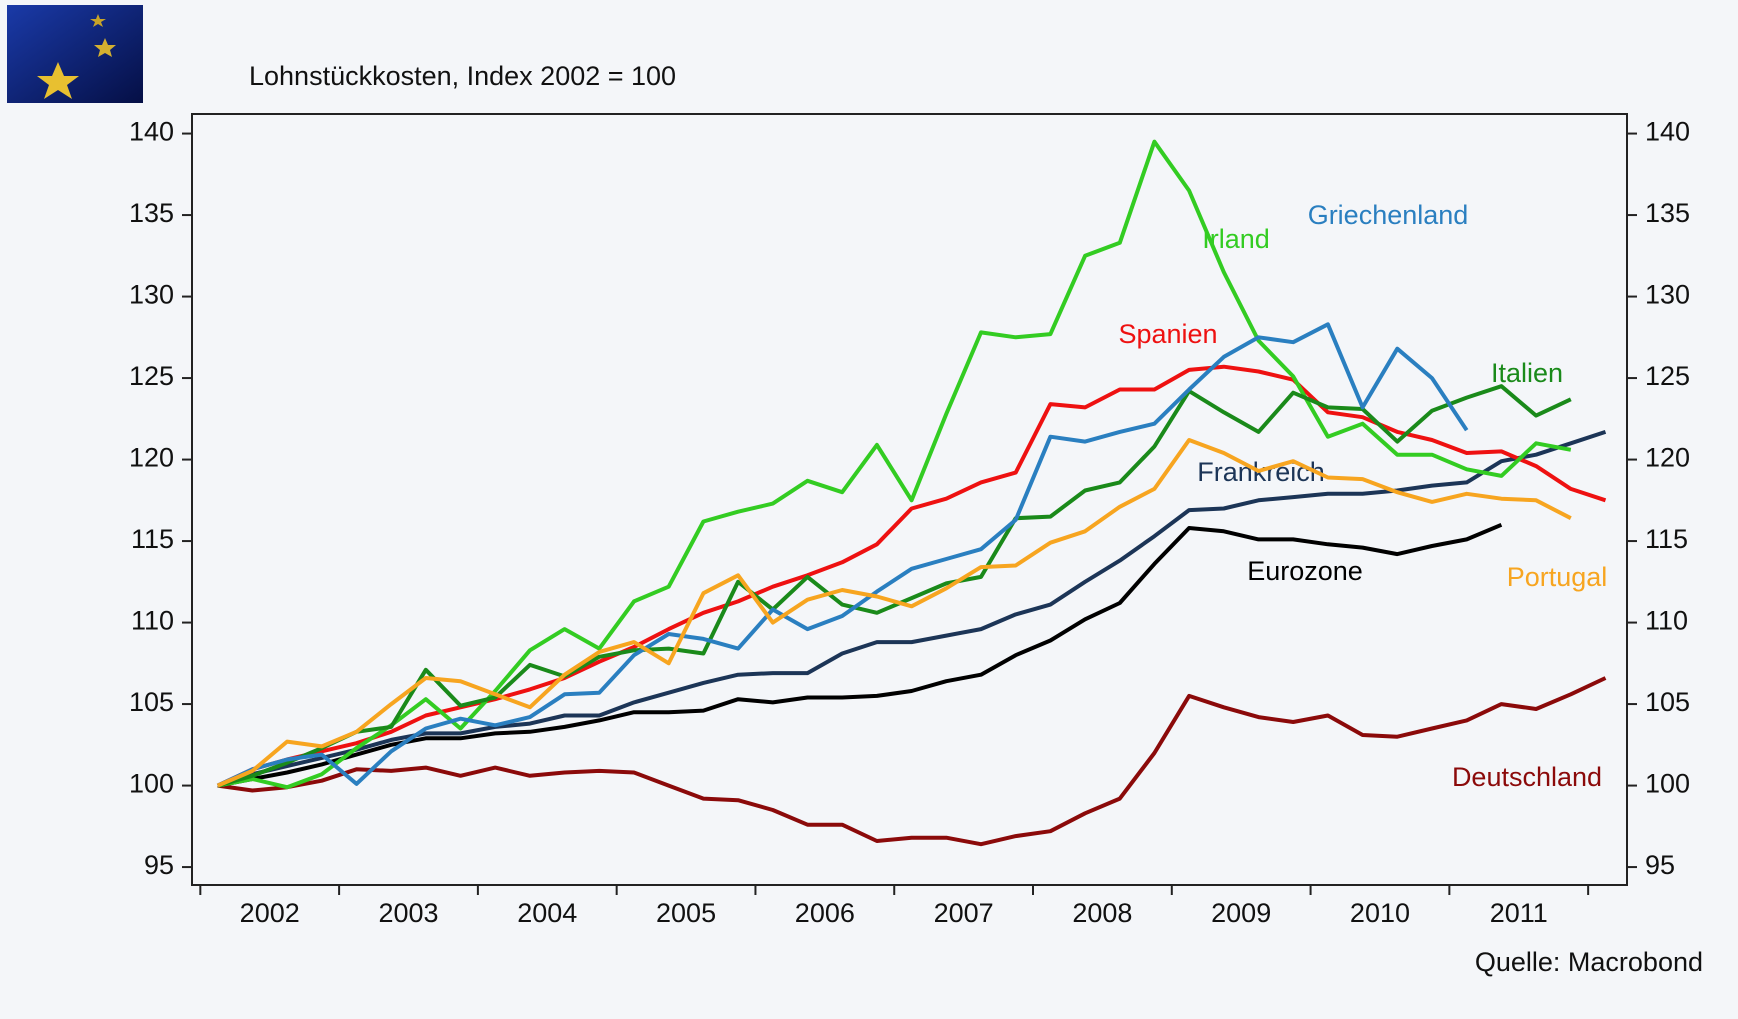 This screenshot has width=1738, height=1019. I want to click on x-tick-label: 2007, so click(964, 913).